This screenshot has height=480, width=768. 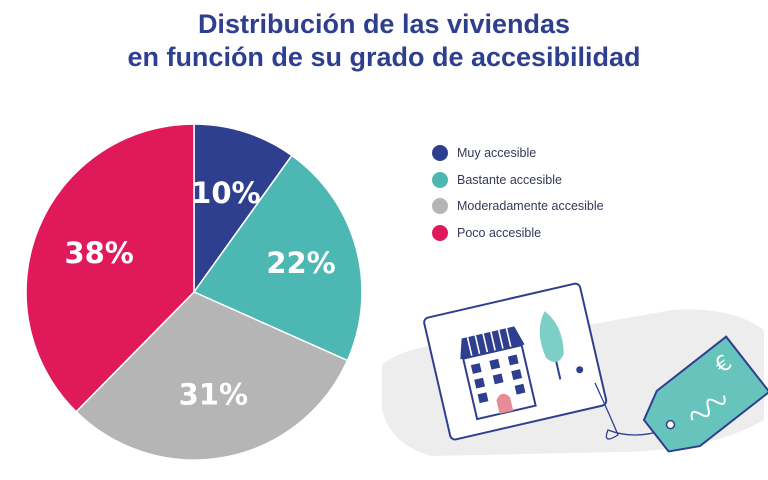 What do you see at coordinates (705, 394) in the screenshot?
I see `price-tag: €` at bounding box center [705, 394].